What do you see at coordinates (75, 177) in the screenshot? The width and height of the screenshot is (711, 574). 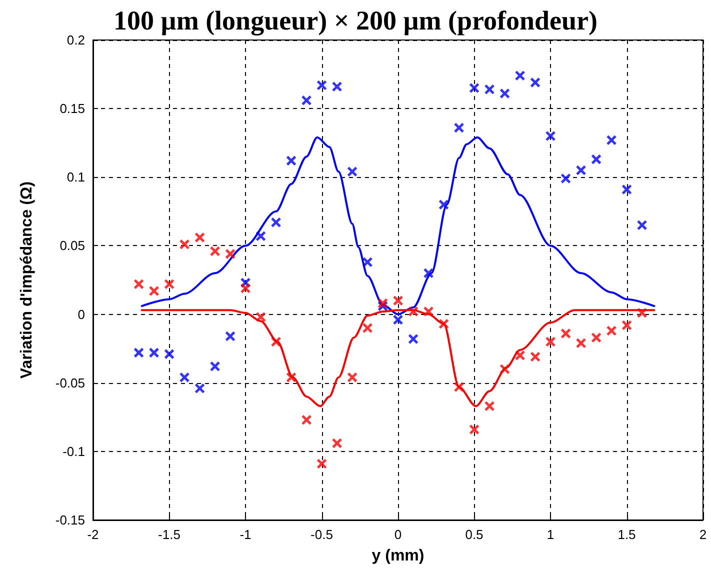 I see `y-tick-label: 0.1` at bounding box center [75, 177].